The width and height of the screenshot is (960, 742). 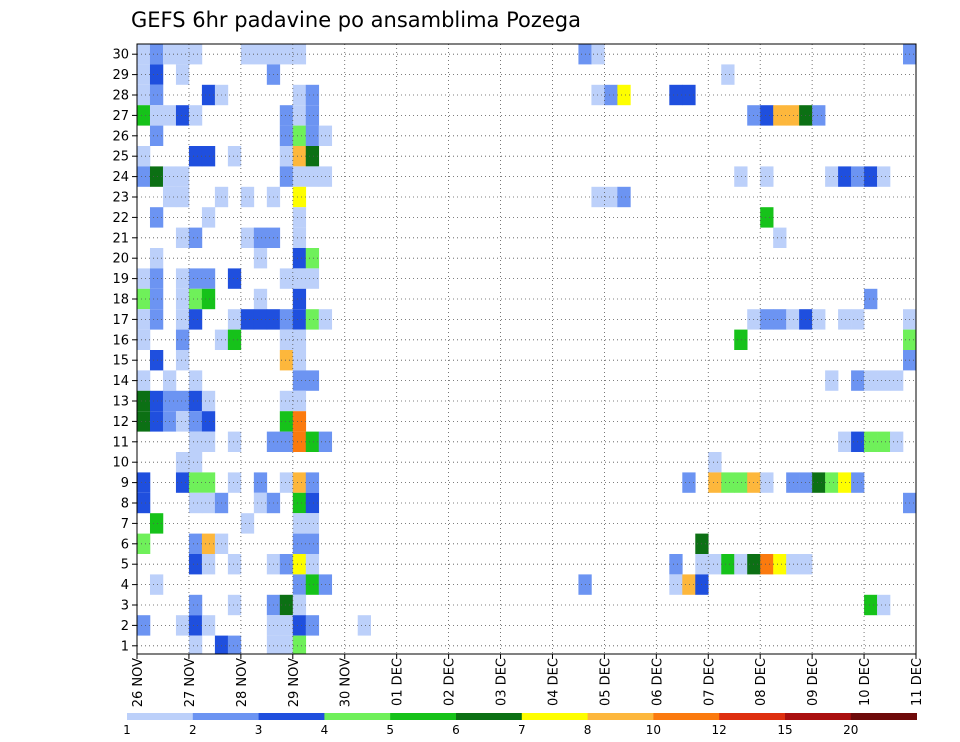 I want to click on y-tick-label: 5, so click(x=125, y=565).